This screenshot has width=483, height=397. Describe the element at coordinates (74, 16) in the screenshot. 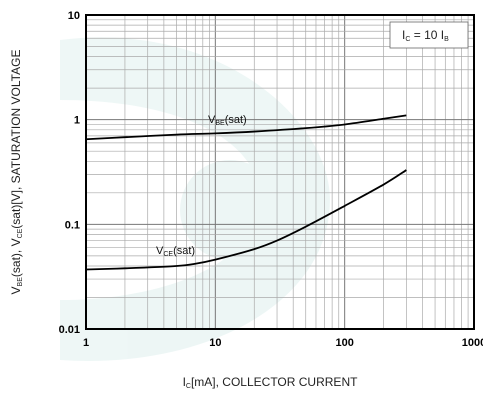

I see `y-tick-label: 10` at that location.